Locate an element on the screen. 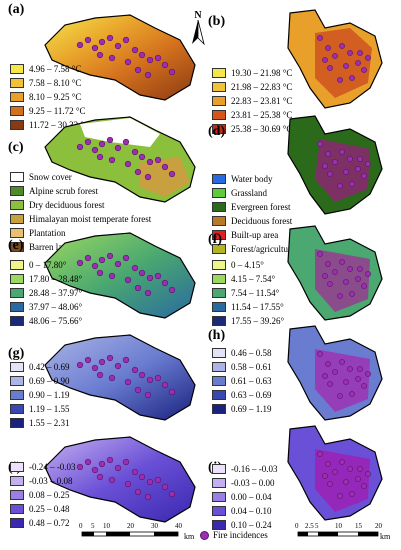  scale-bar-right-svg is located at coordinates (338, 534).